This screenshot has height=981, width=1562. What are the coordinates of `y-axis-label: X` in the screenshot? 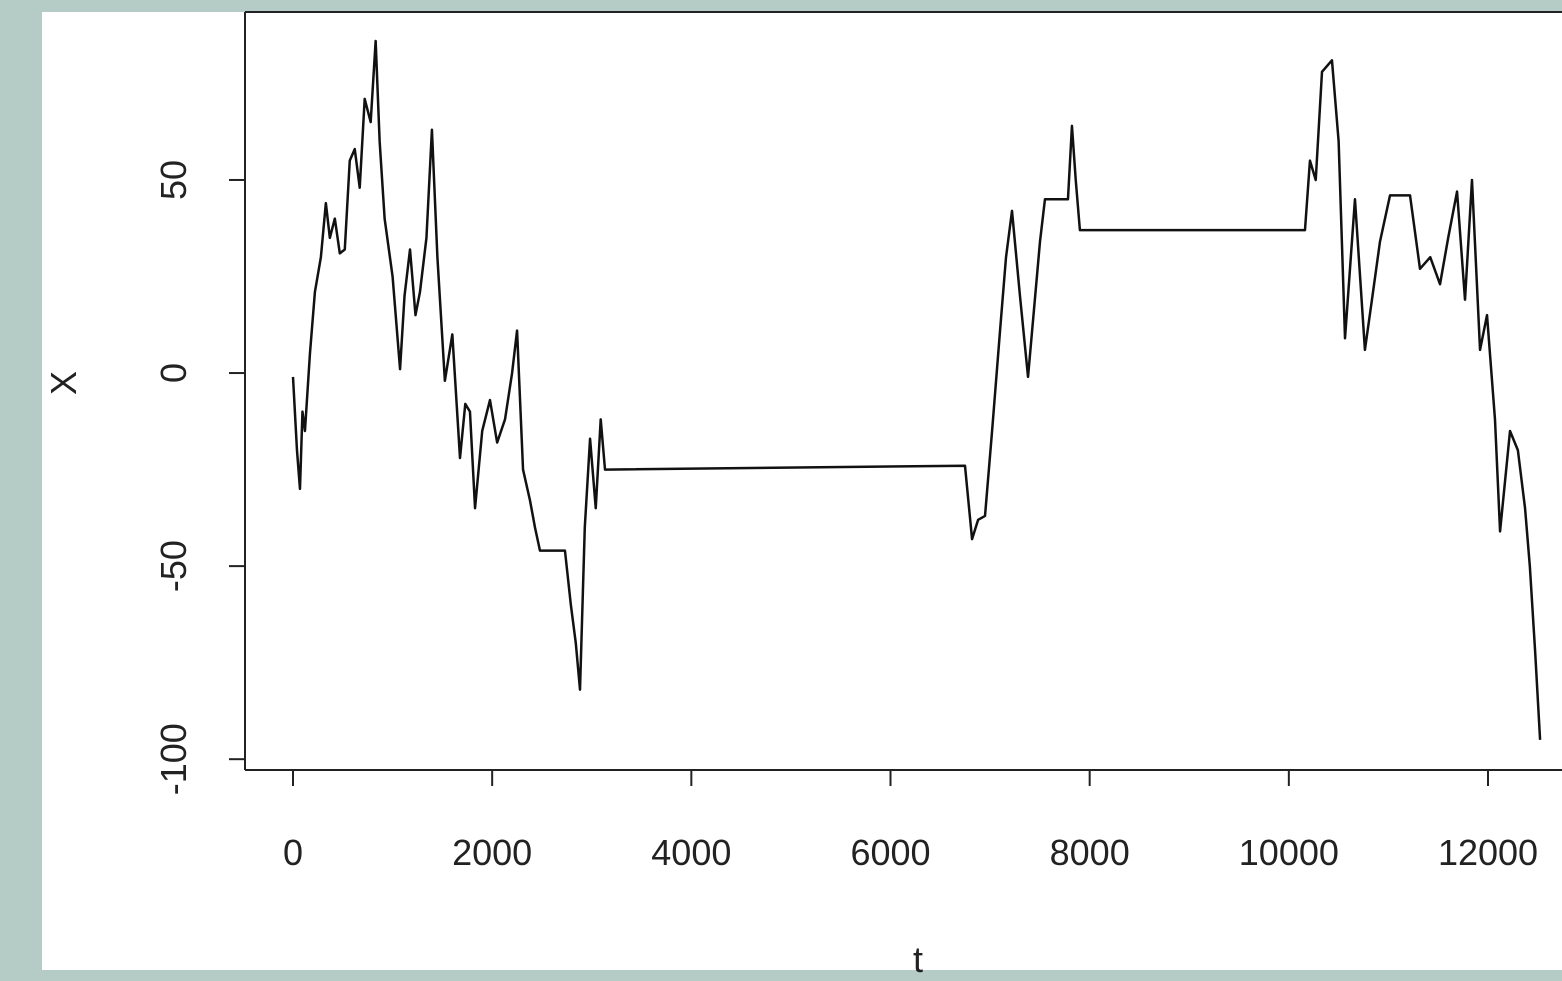 It's located at (63, 383).